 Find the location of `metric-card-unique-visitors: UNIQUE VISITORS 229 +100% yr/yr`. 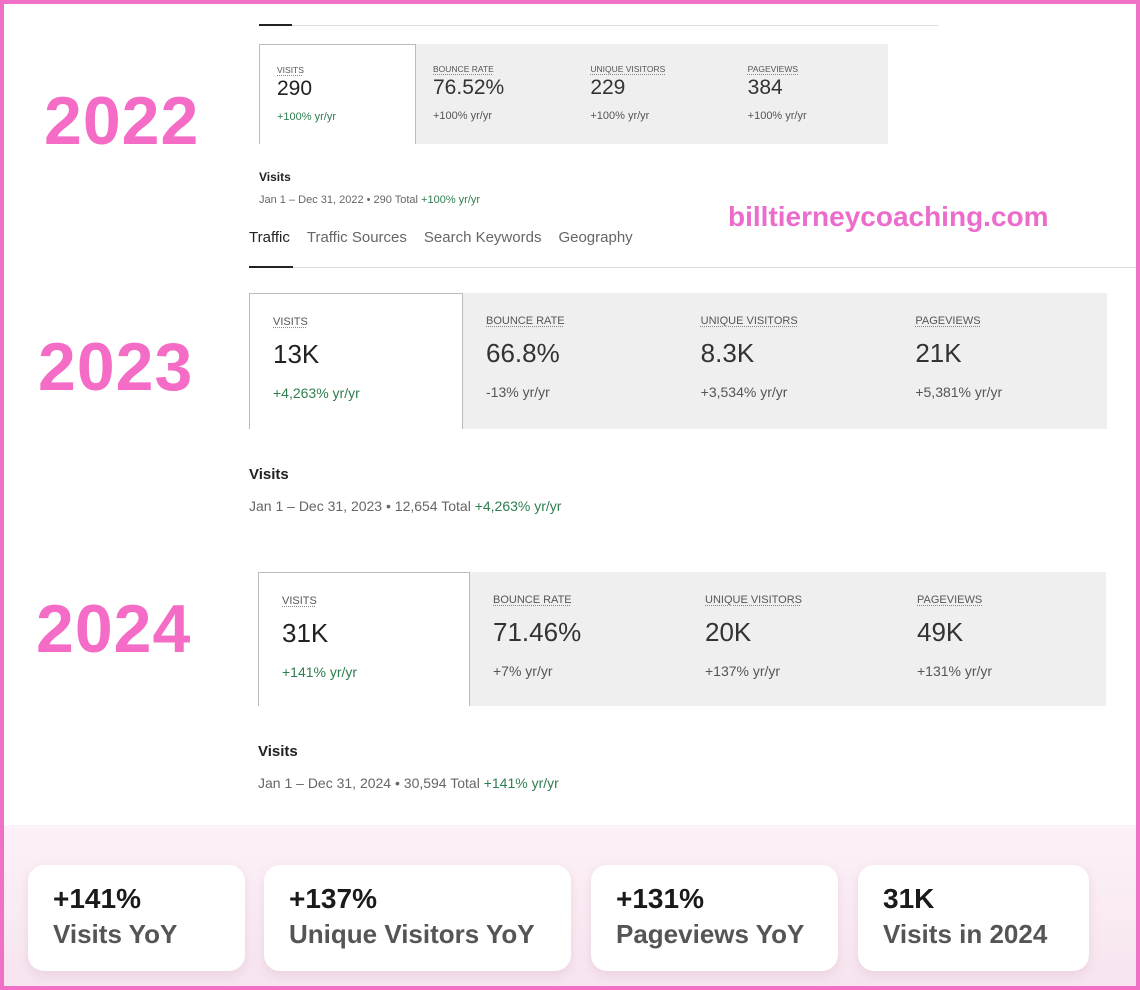

metric-card-unique-visitors: UNIQUE VISITORS 229 +100% yr/yr is located at coordinates (651, 94).